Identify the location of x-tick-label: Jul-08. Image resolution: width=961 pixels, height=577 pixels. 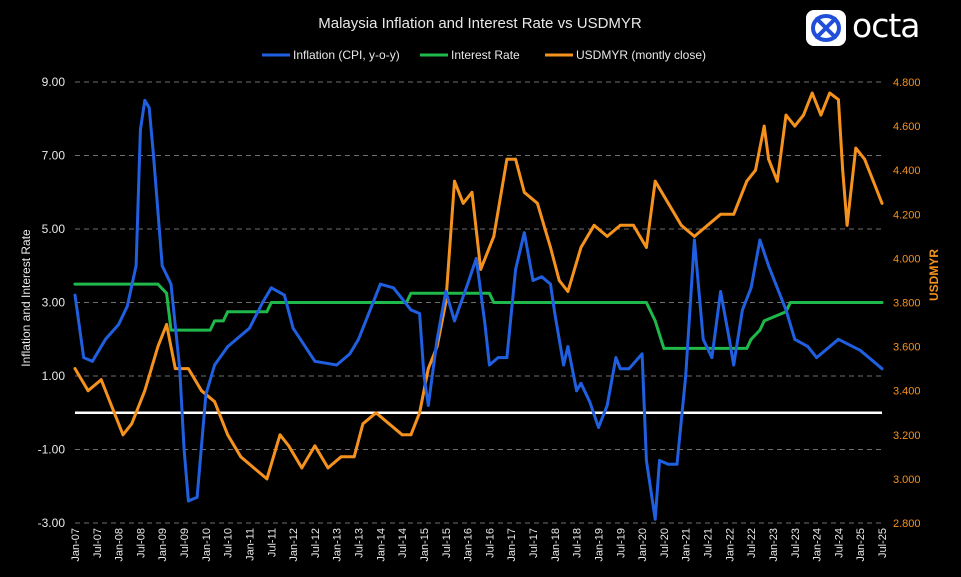
(141, 543).